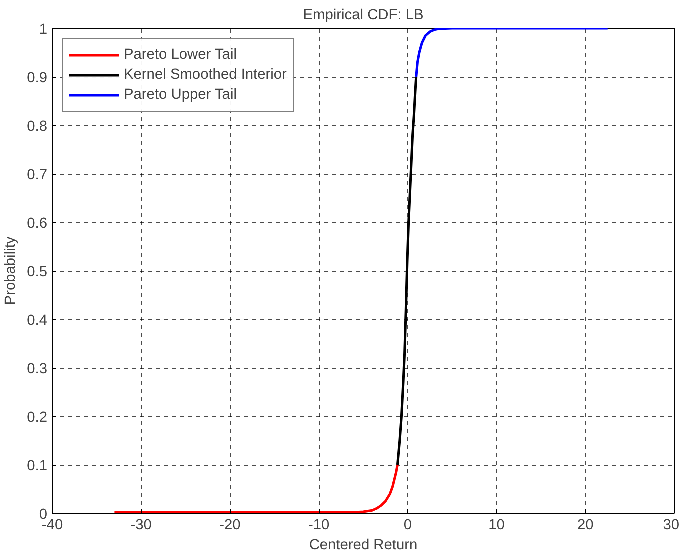 The height and width of the screenshot is (556, 679). Describe the element at coordinates (180, 95) in the screenshot. I see `legend-label: Pareto Upper Tail` at that location.